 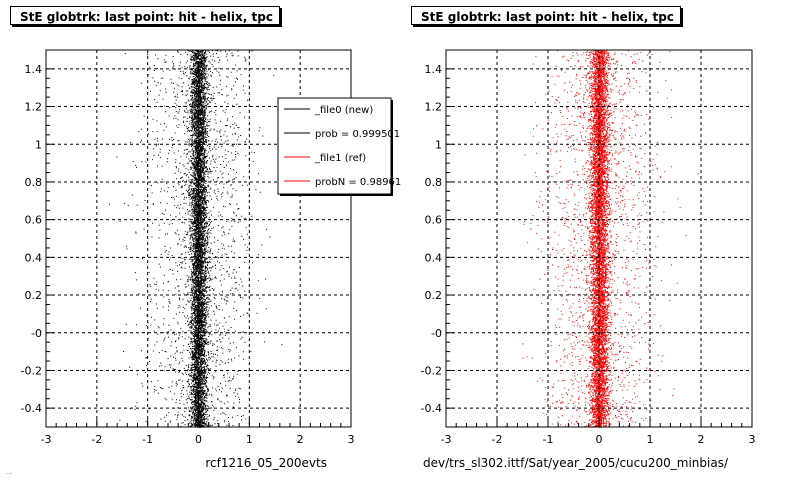 What do you see at coordinates (340, 158) in the screenshot?
I see `legend-entry: _file1 (ref)` at bounding box center [340, 158].